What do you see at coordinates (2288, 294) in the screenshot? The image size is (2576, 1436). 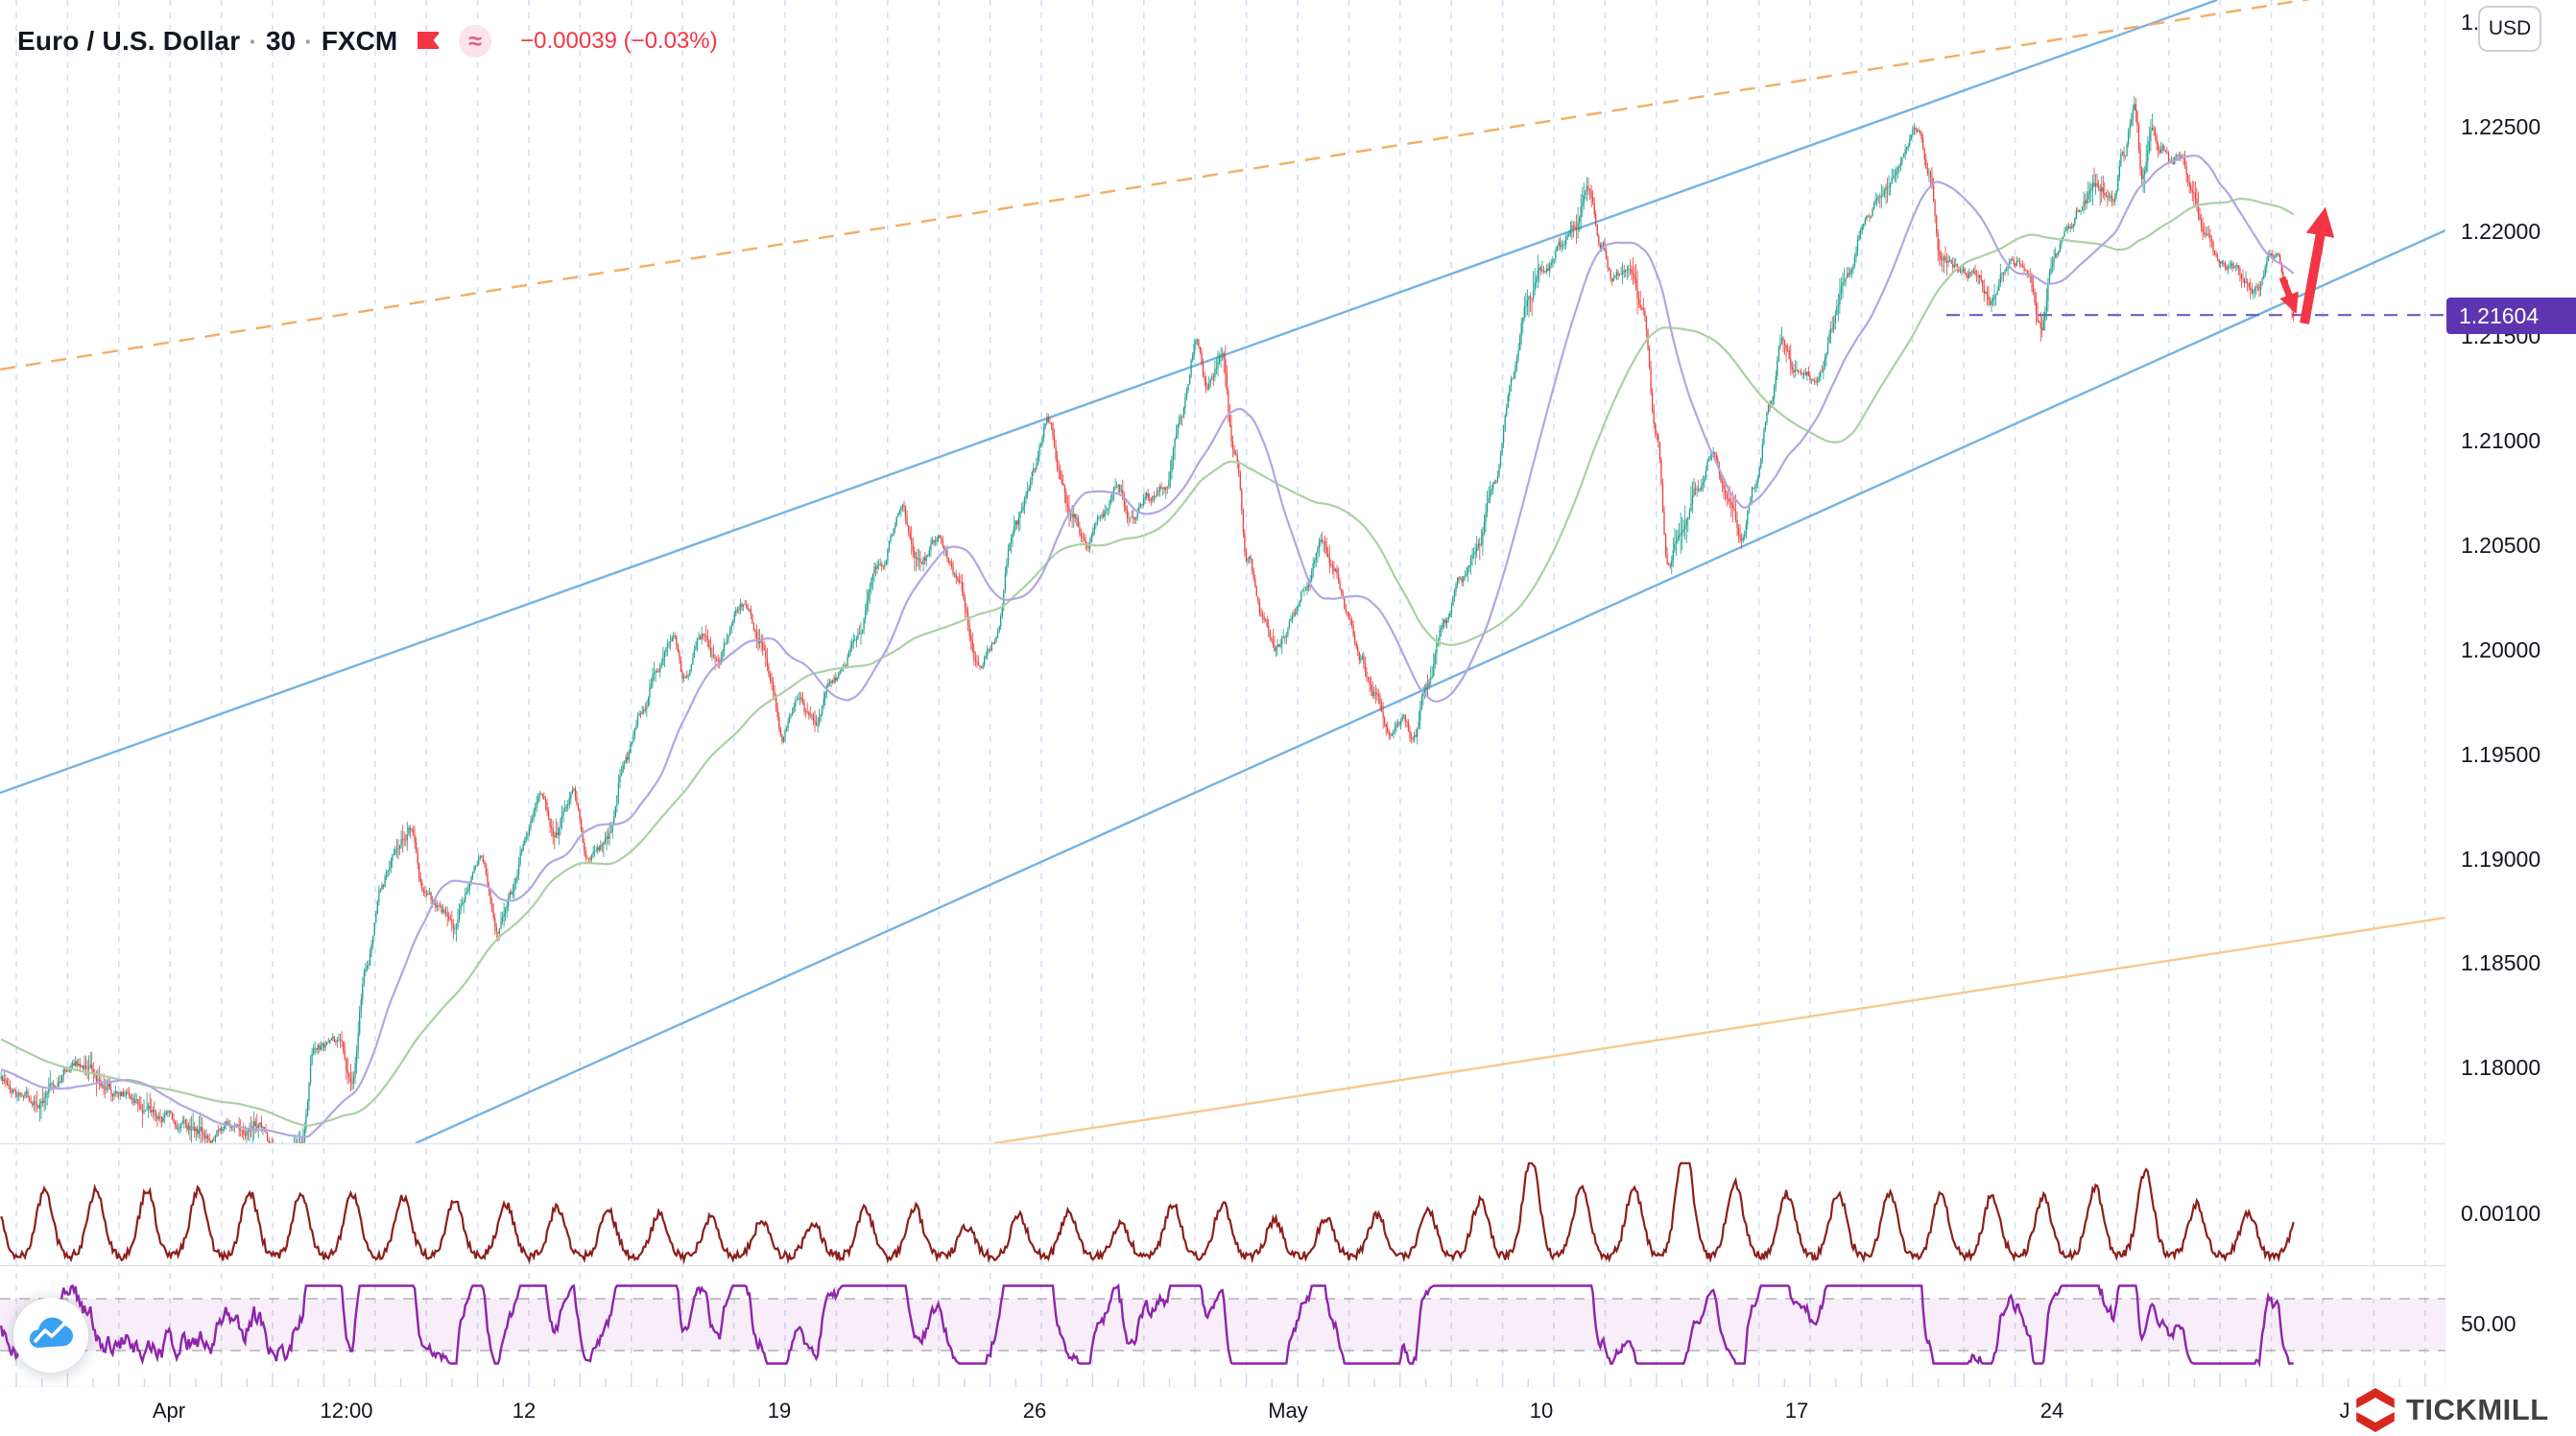 I see `small-down-arrow` at bounding box center [2288, 294].